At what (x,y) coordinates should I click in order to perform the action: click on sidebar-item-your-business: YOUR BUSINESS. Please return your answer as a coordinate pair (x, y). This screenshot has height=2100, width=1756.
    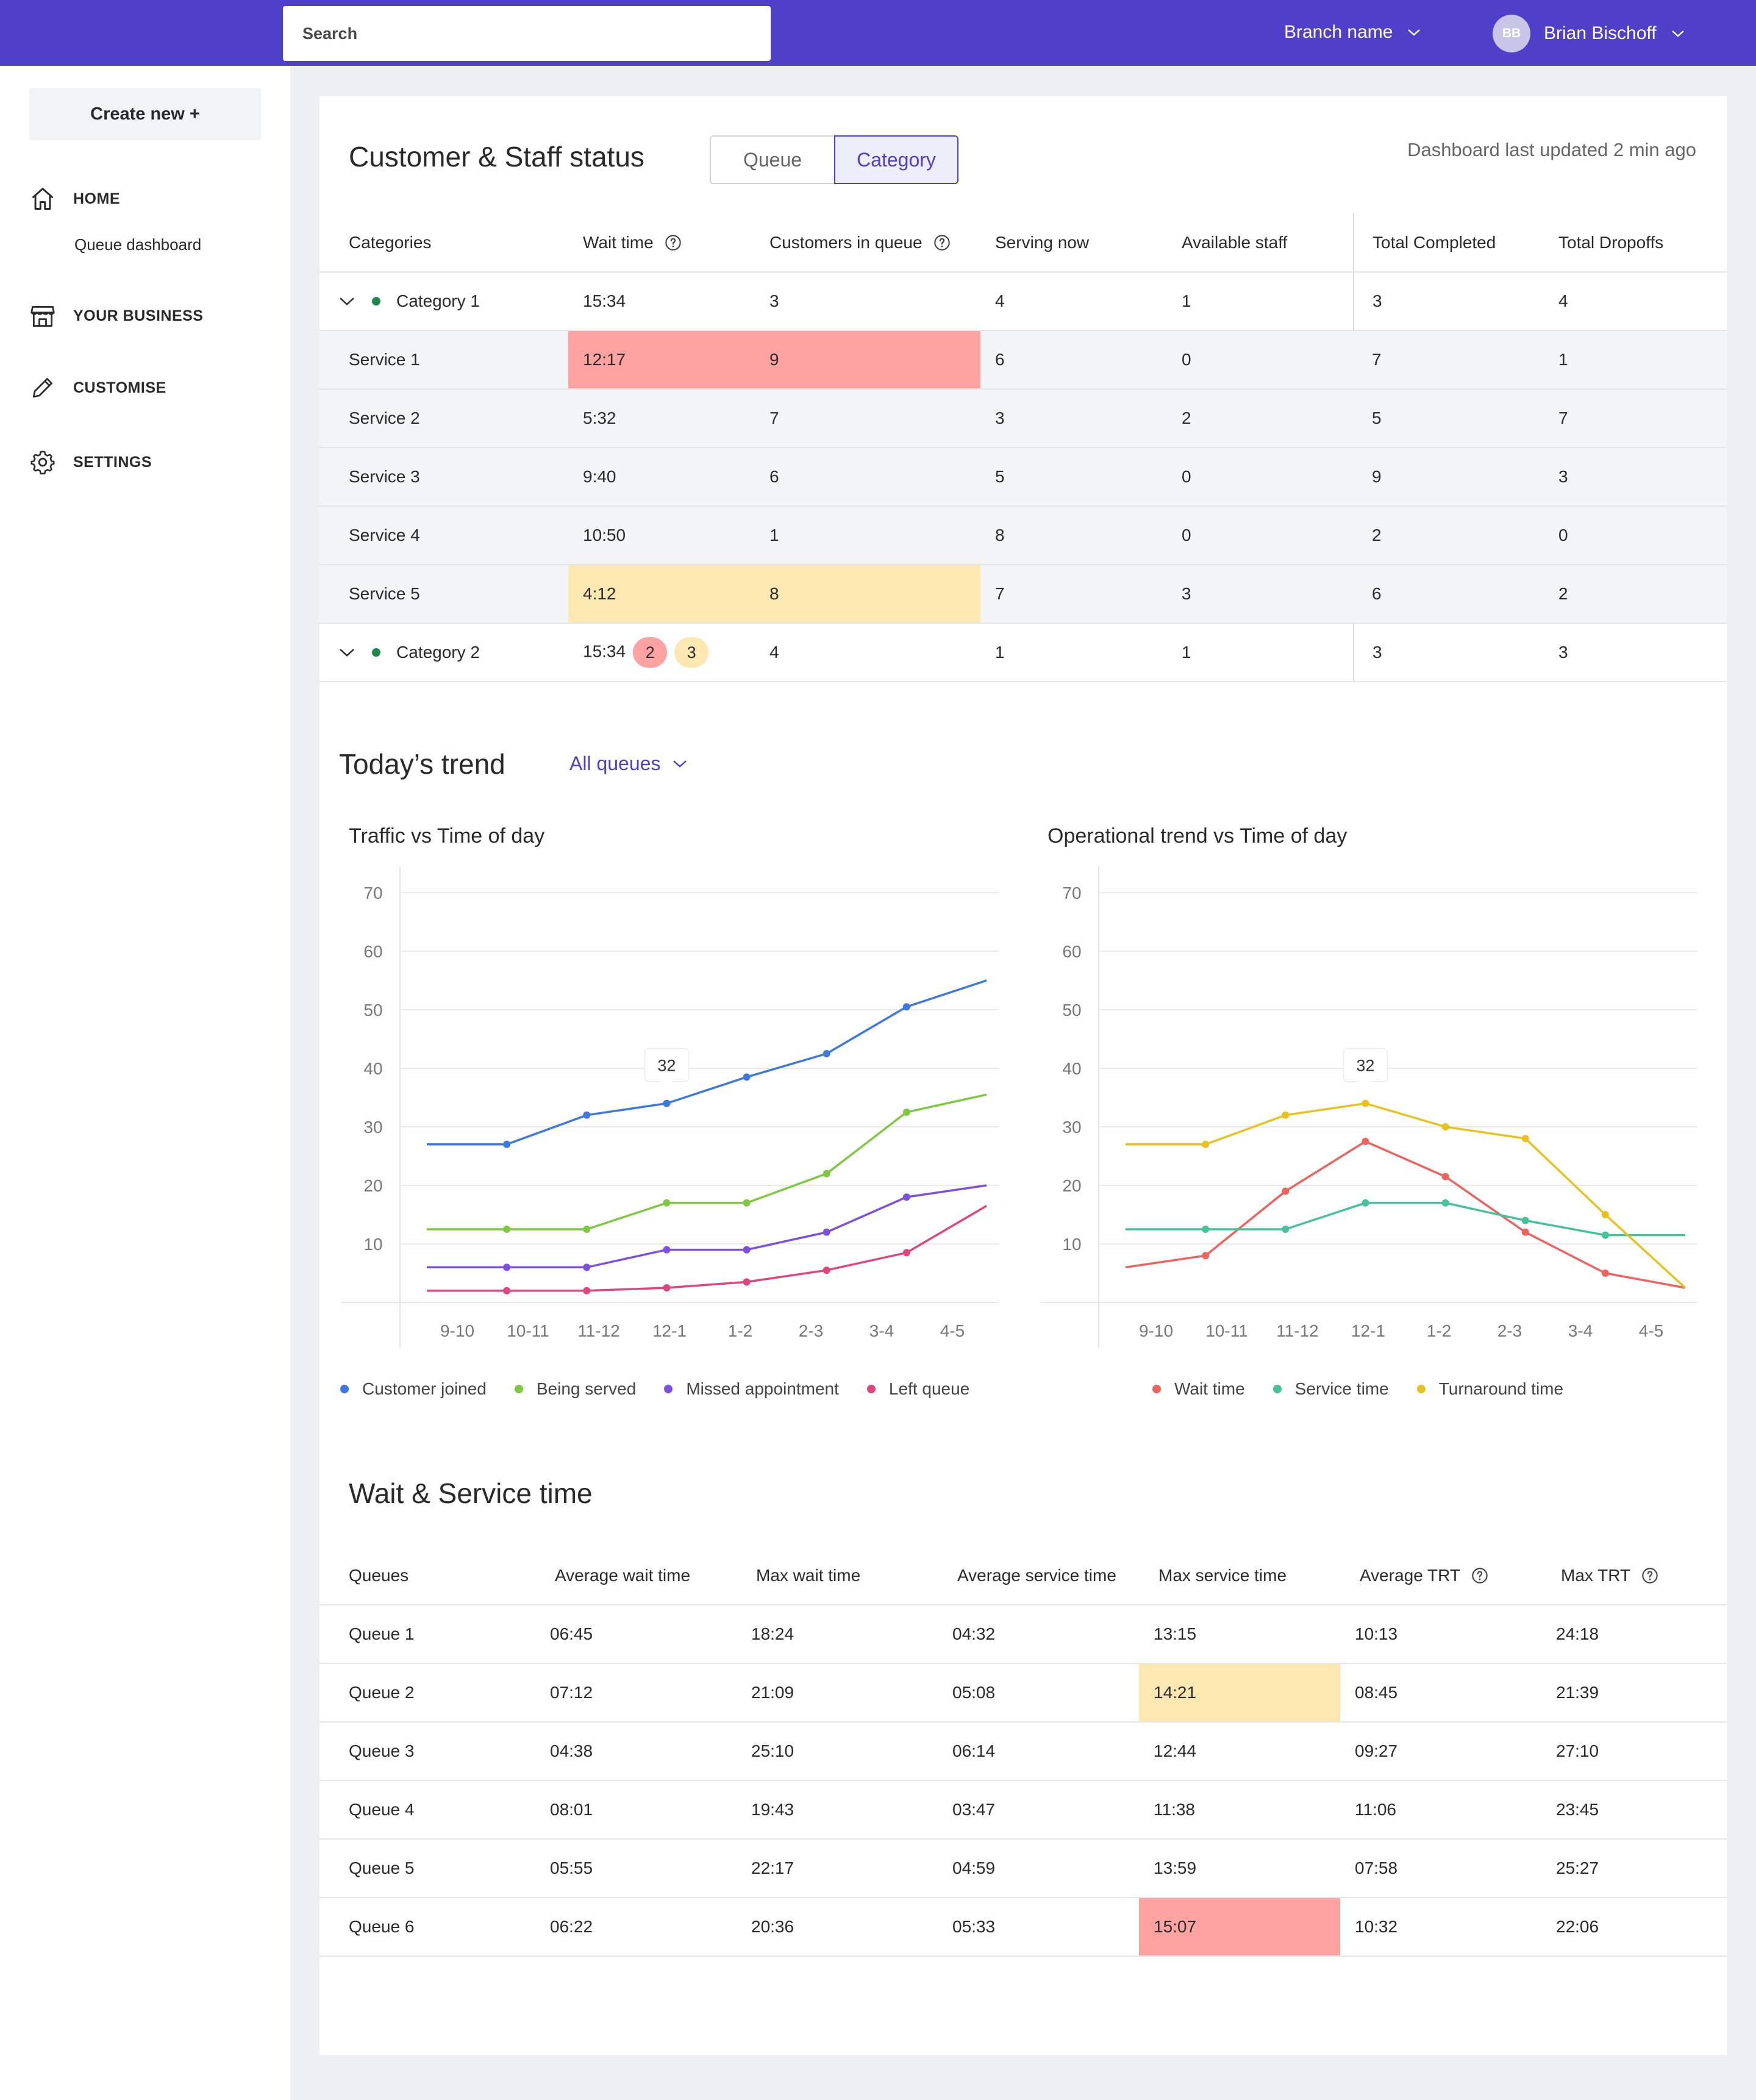
    Looking at the image, I should click on (116, 315).